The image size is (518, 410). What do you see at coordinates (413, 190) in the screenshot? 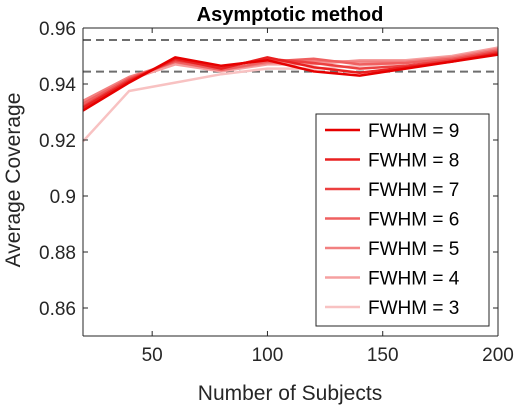
I see `legend-label-3: FWHM = 7` at bounding box center [413, 190].